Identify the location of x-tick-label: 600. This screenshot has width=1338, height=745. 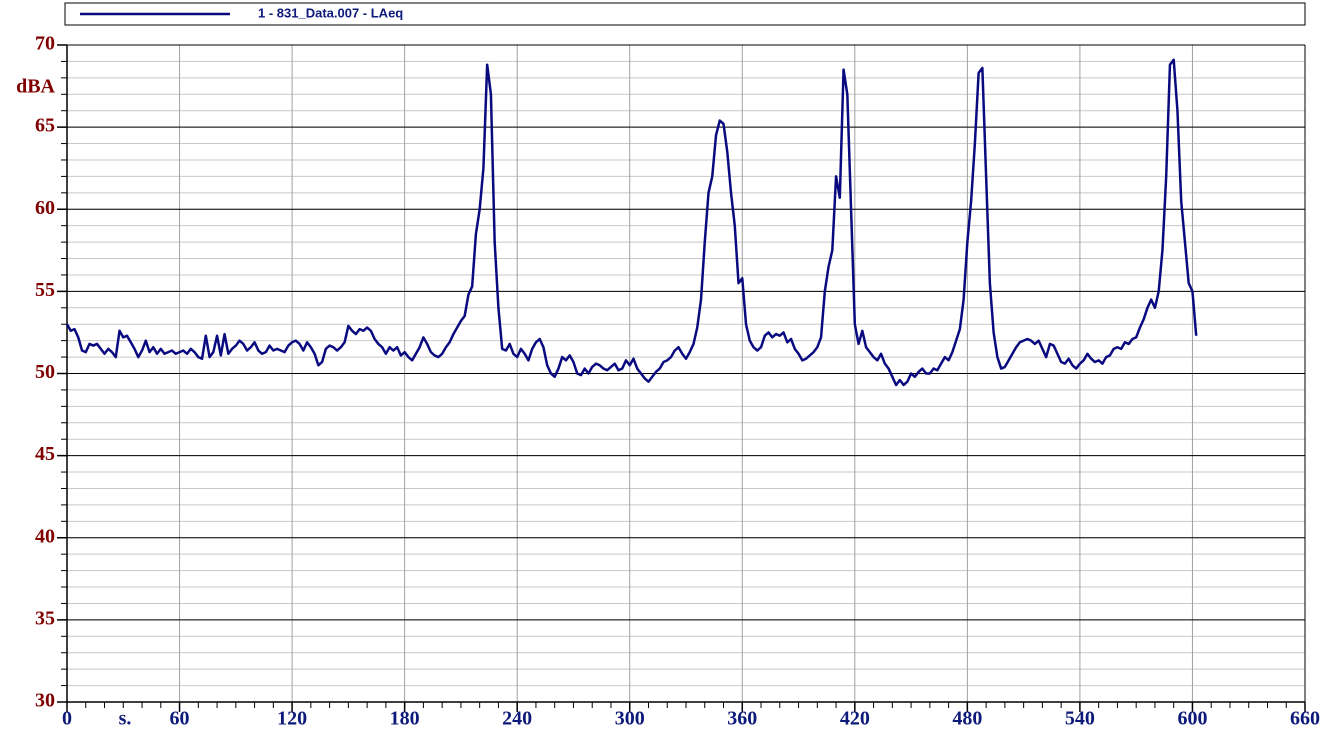
(1192, 719).